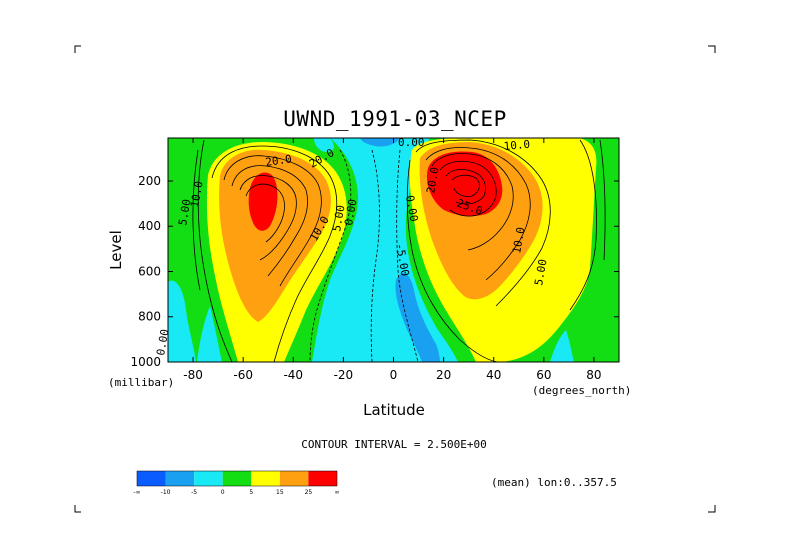 The width and height of the screenshot is (789, 558). Describe the element at coordinates (149, 181) in the screenshot. I see `y-tick-label: 200` at that location.